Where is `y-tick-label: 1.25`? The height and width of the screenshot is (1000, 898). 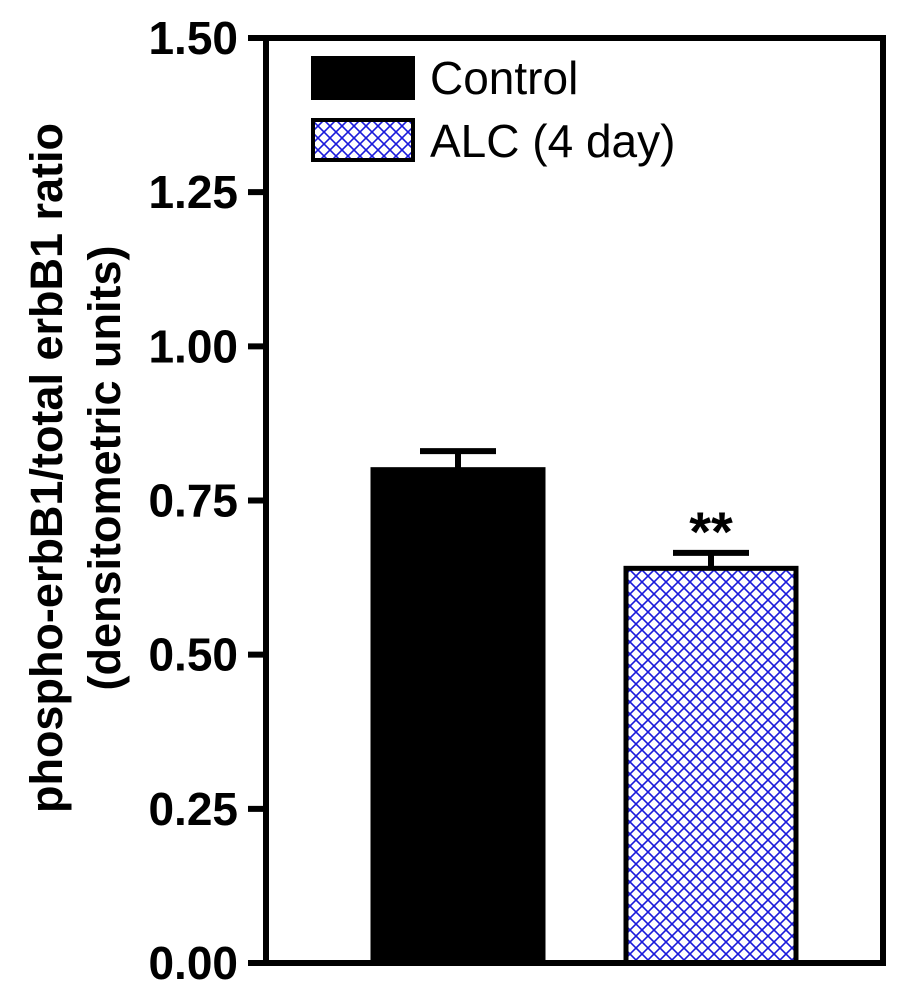 y-tick-label: 1.25 is located at coordinates (193, 192).